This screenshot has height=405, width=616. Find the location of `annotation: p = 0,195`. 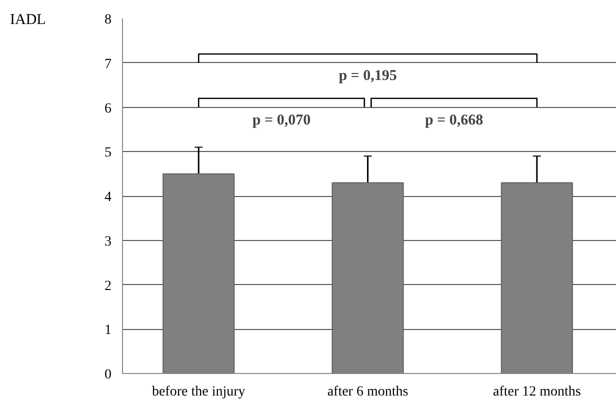

annotation: p = 0,195 is located at coordinates (367, 76).